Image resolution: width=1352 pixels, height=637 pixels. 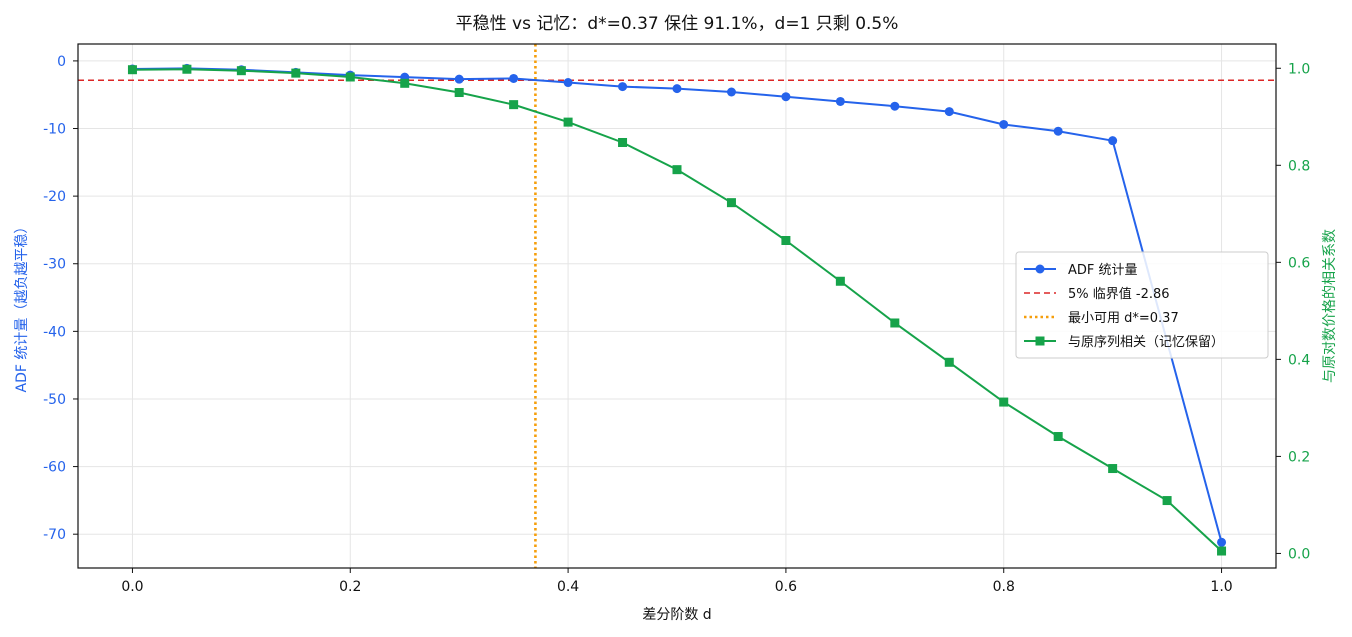 I want to click on x-tick-label: 1.0, so click(x=1221, y=587).